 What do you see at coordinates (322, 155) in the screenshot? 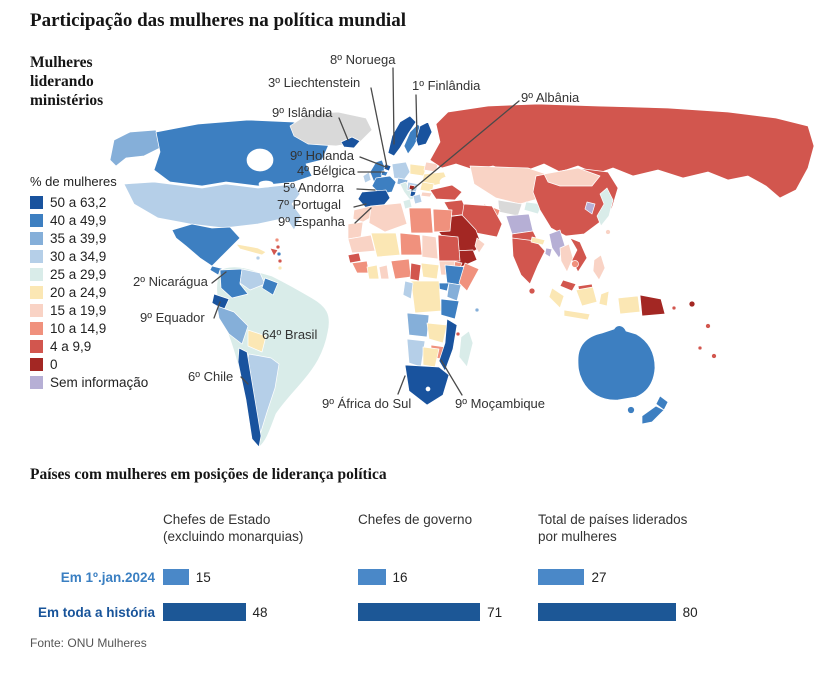
I see `map-annotation-holanda: 9º Holanda` at bounding box center [322, 155].